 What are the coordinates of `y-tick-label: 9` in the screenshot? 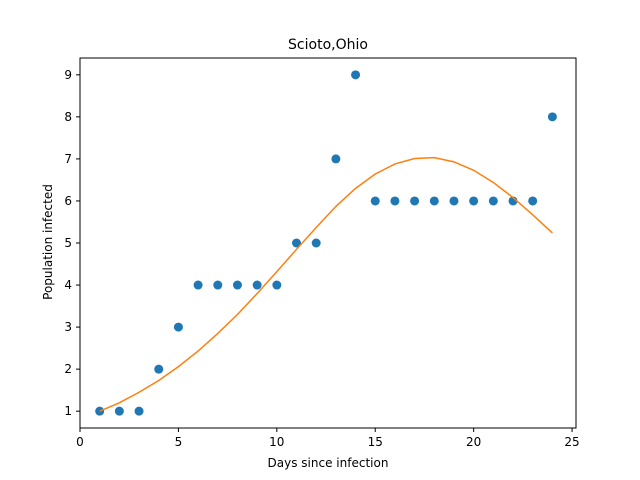 It's located at (68, 75).